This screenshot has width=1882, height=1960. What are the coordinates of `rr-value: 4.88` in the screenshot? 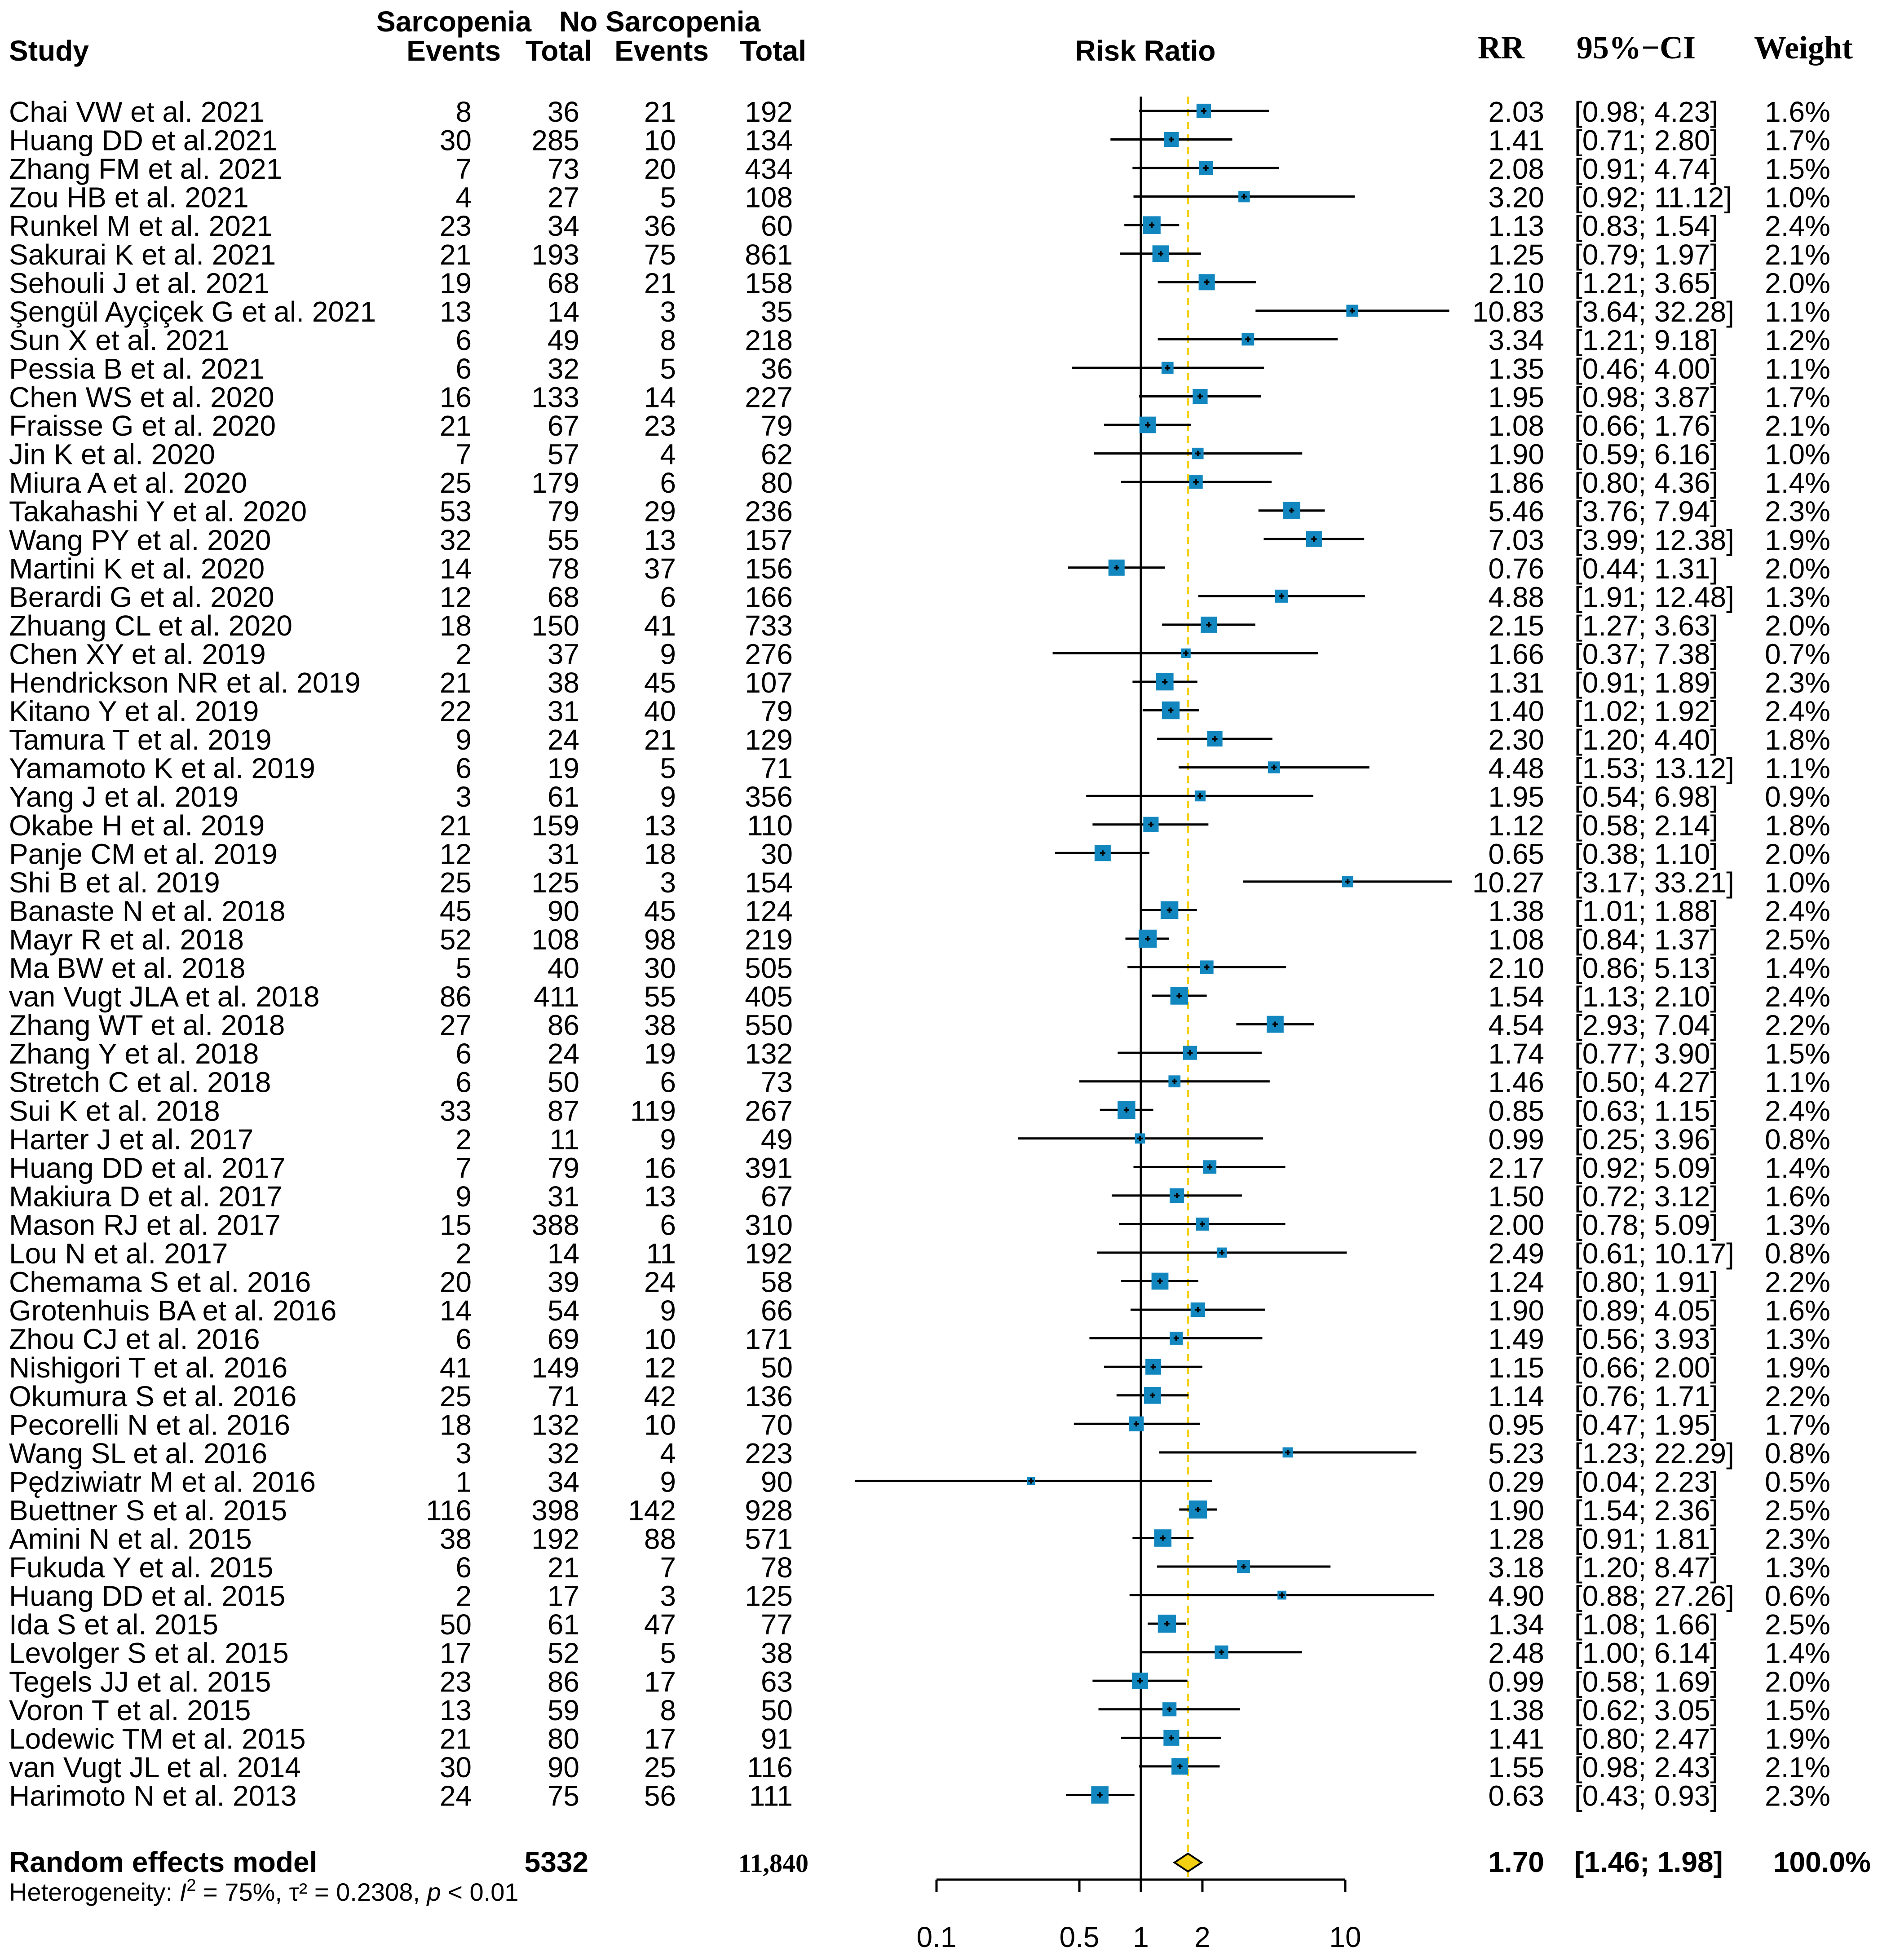 It's located at (1516, 597).